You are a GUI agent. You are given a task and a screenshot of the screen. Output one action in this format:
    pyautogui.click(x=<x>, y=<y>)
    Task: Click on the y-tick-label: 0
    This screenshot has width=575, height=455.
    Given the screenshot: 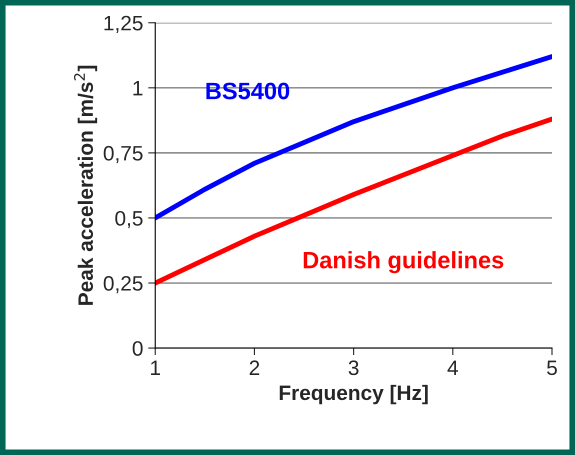 What is the action you would take?
    pyautogui.click(x=137, y=348)
    